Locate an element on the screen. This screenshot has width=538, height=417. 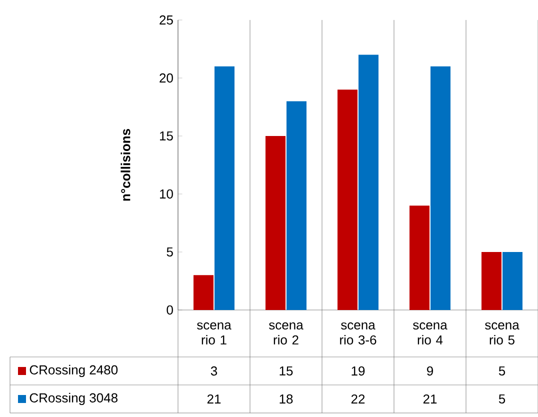
y-tick-label: 5 is located at coordinates (169, 252).